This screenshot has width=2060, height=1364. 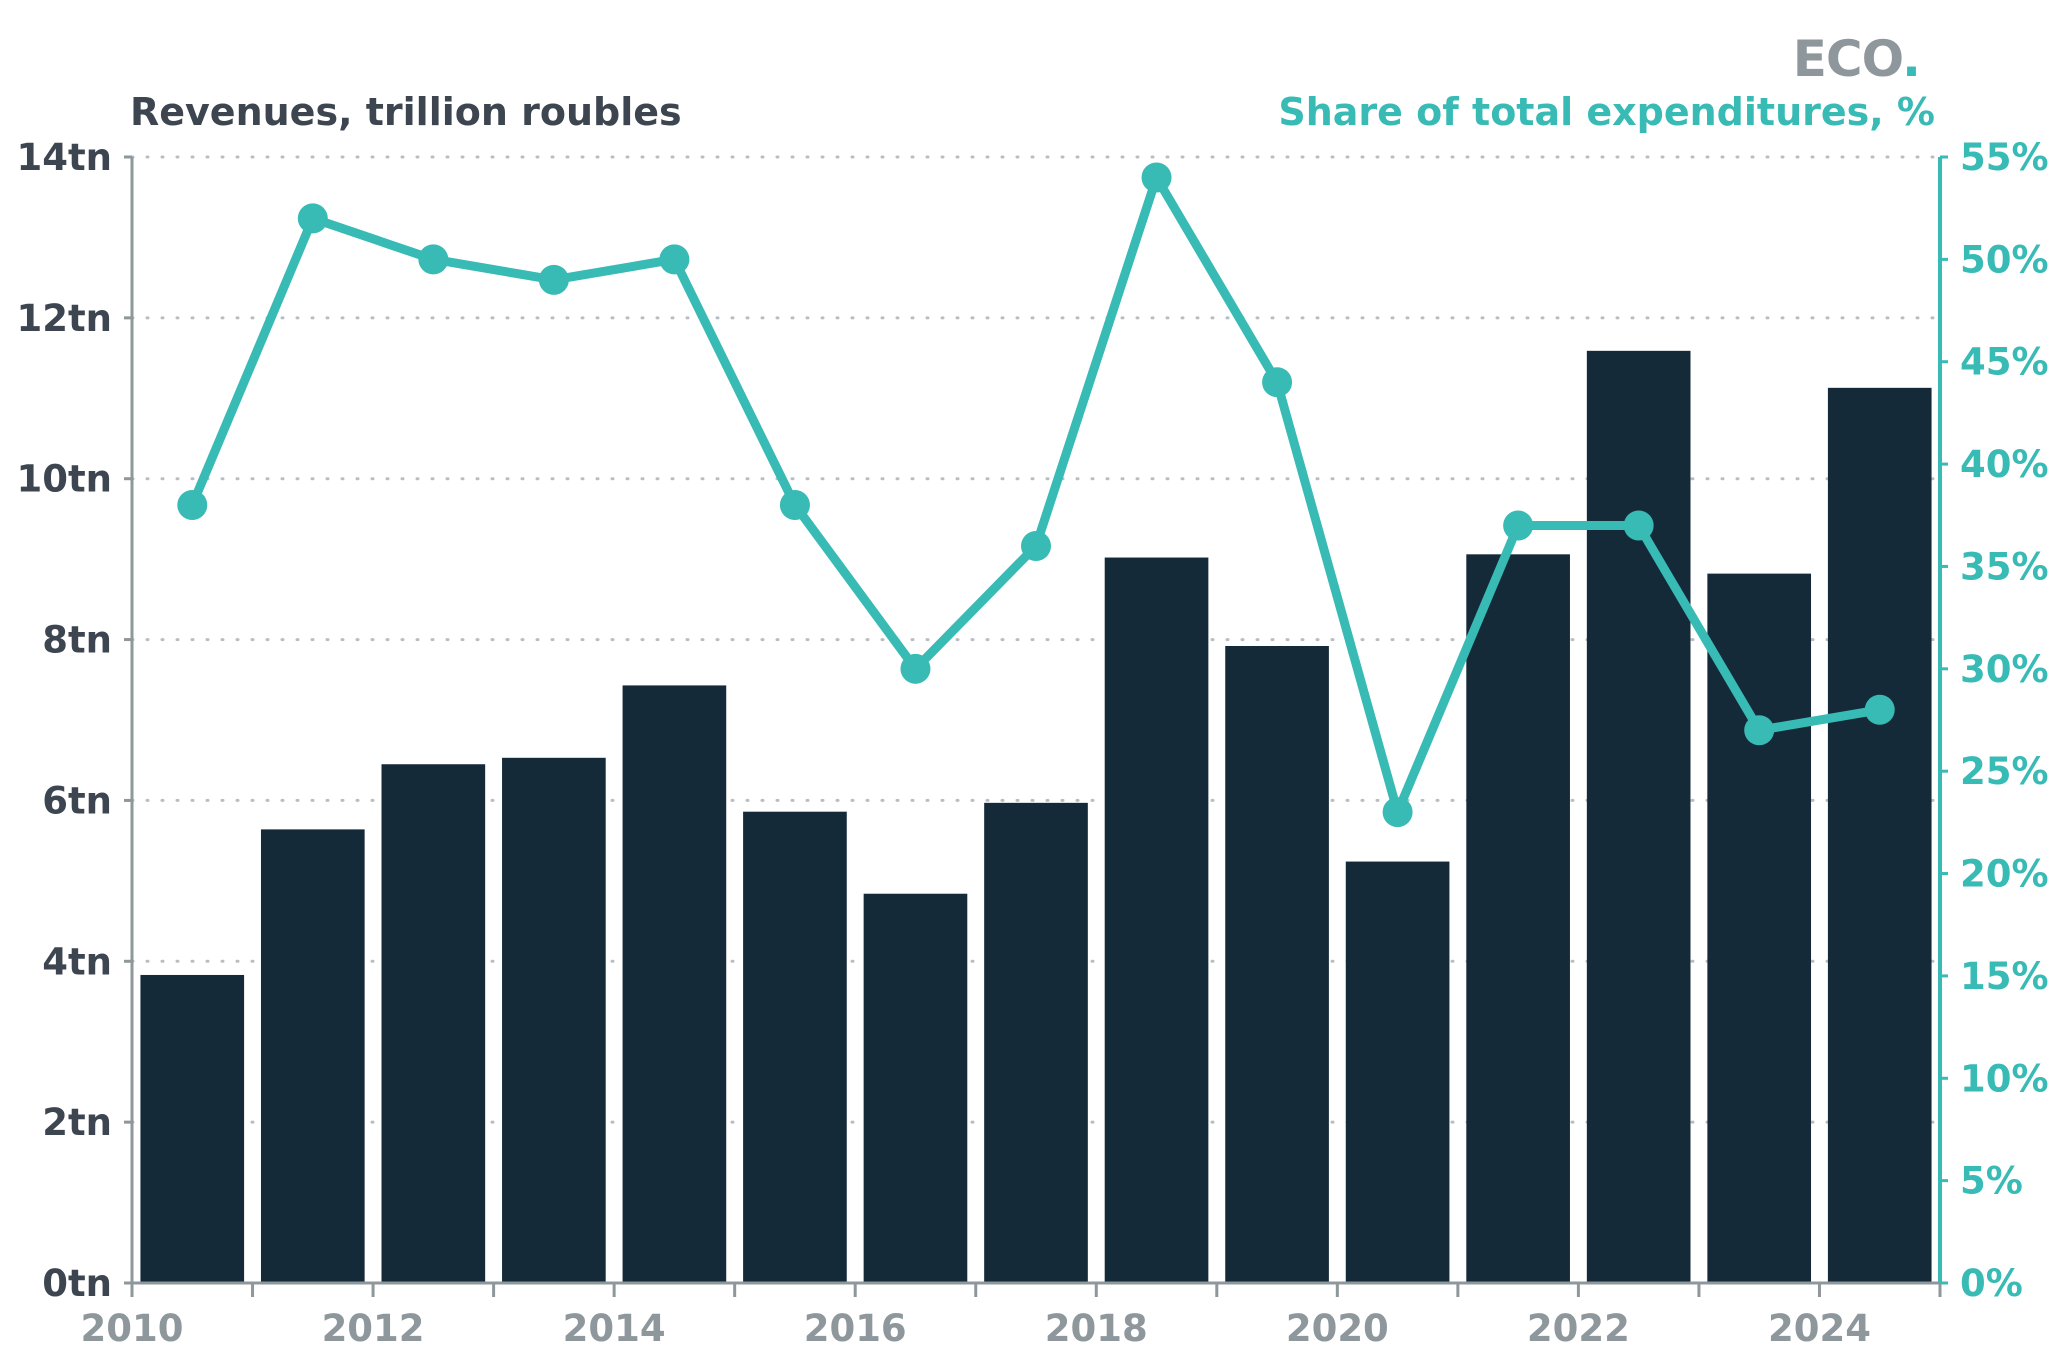 What do you see at coordinates (406, 112) in the screenshot?
I see `left-axis-title: Revenues, trillion roubles` at bounding box center [406, 112].